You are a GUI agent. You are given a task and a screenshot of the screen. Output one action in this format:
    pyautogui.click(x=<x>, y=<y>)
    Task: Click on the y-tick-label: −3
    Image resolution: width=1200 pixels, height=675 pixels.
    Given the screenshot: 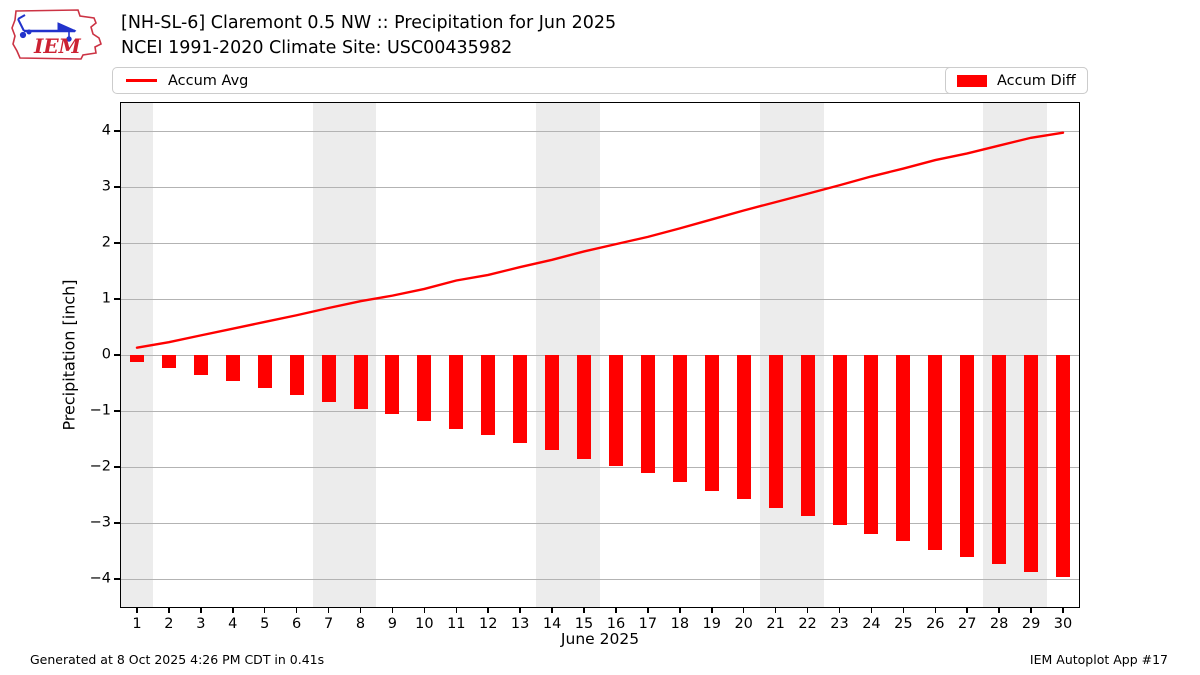 What is the action you would take?
    pyautogui.click(x=100, y=522)
    